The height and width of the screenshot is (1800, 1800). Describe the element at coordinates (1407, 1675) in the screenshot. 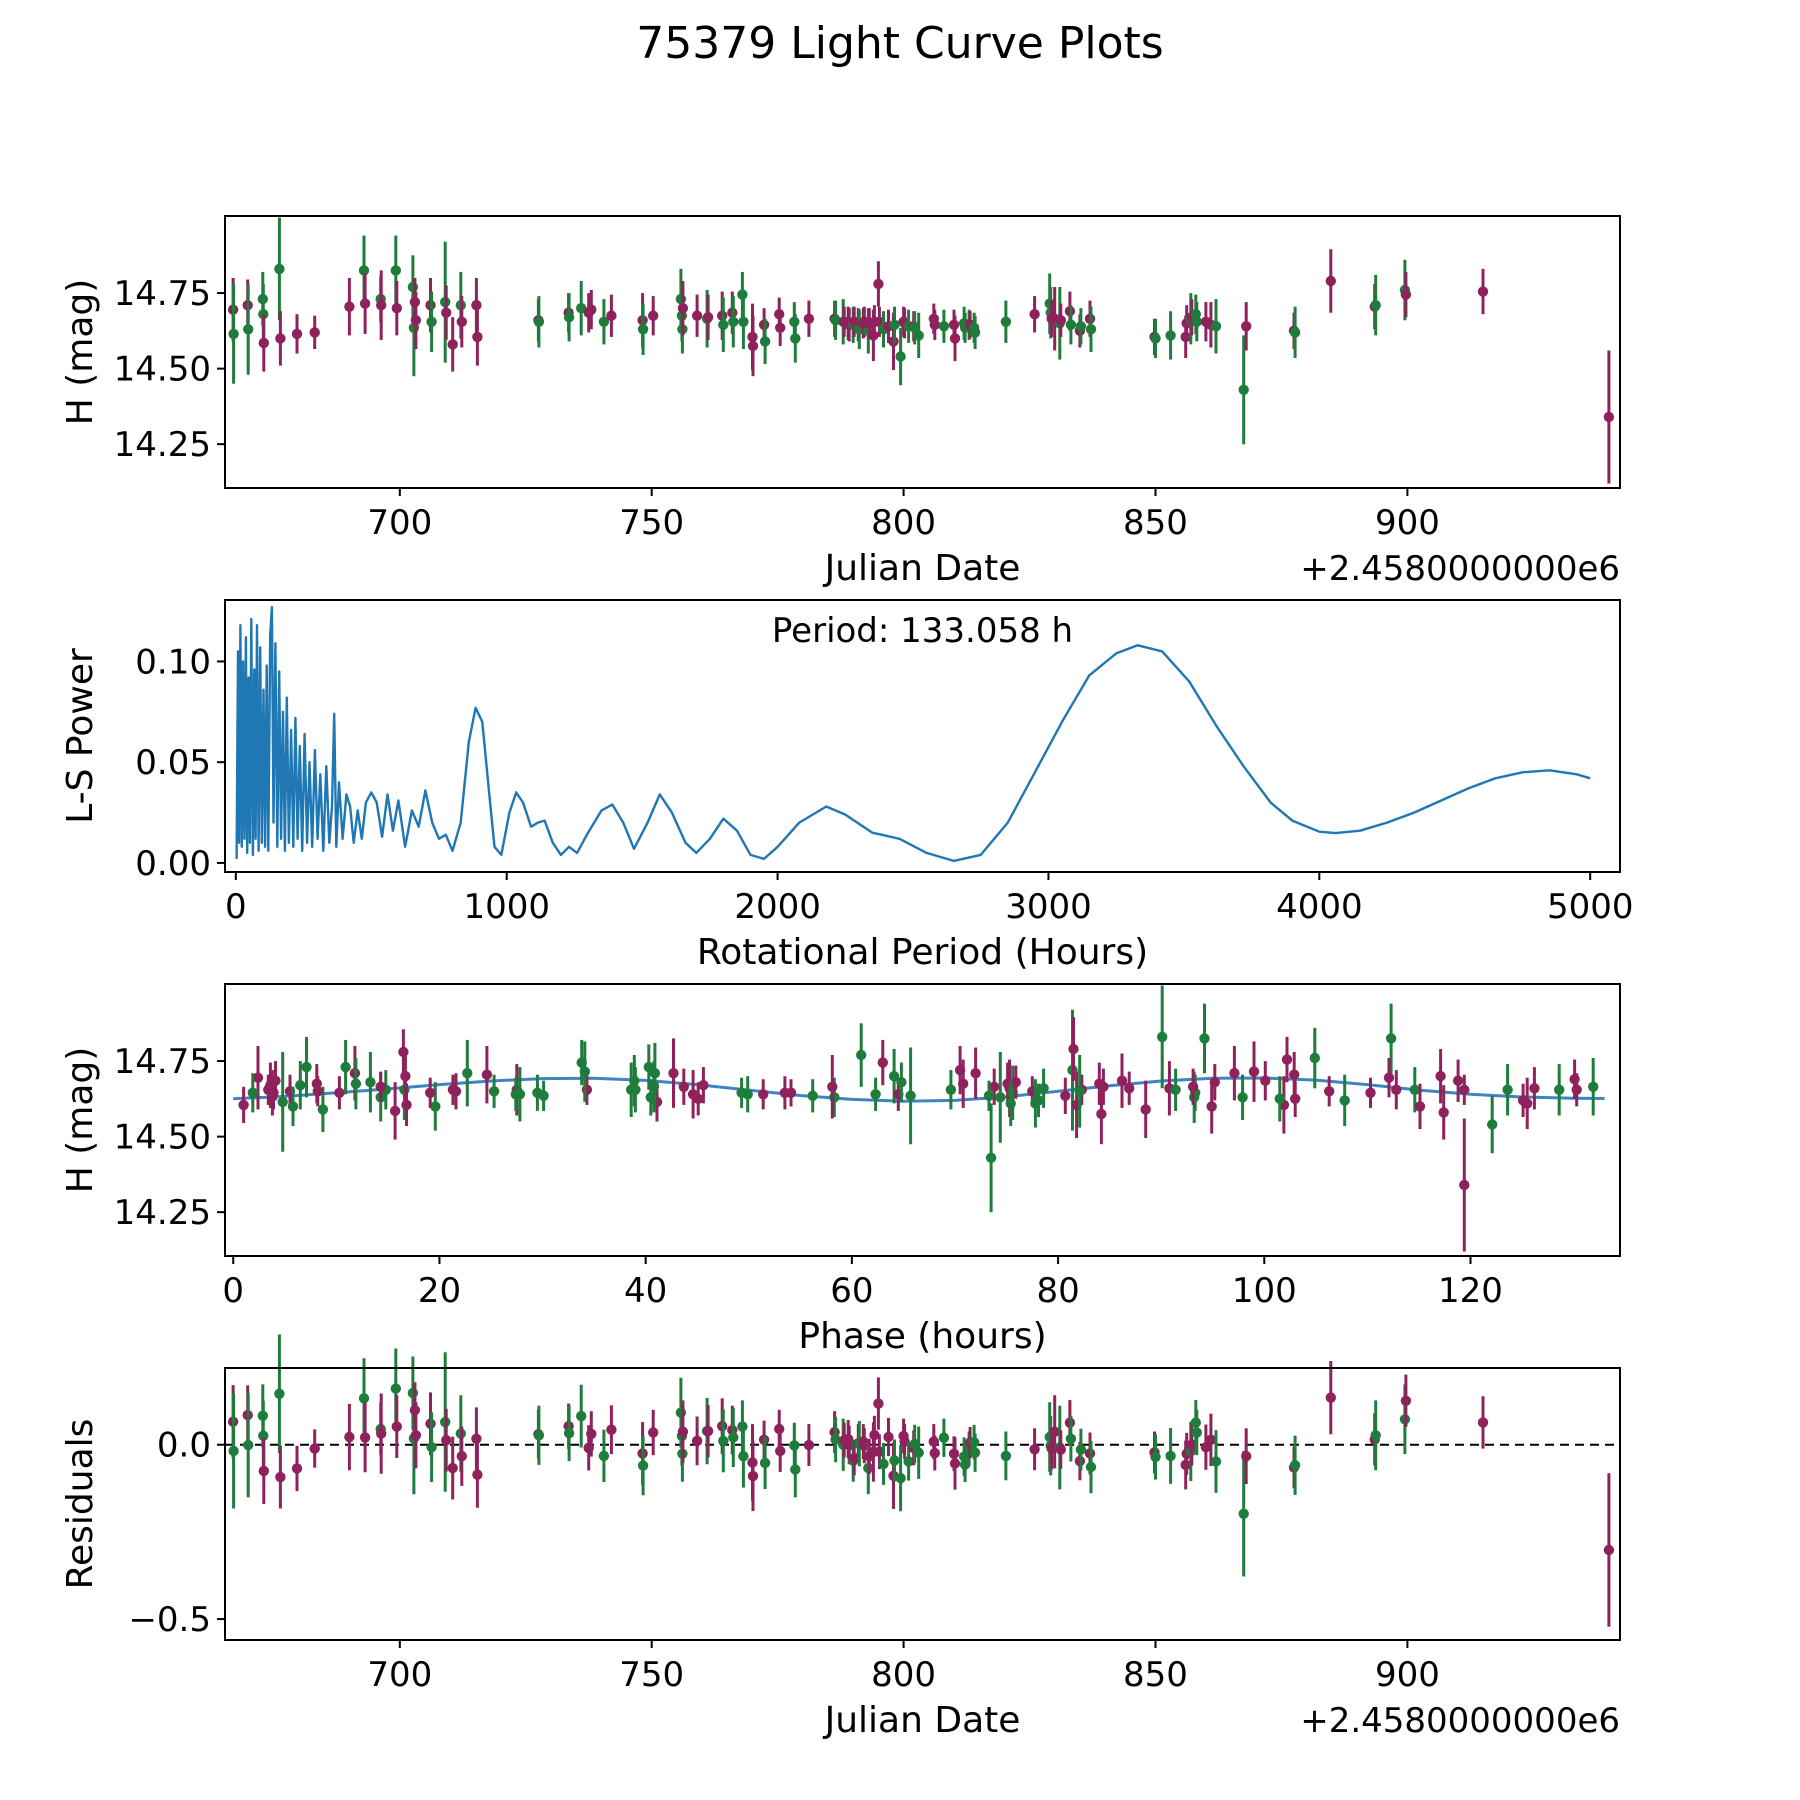

I see `x-tick-label: 900` at that location.